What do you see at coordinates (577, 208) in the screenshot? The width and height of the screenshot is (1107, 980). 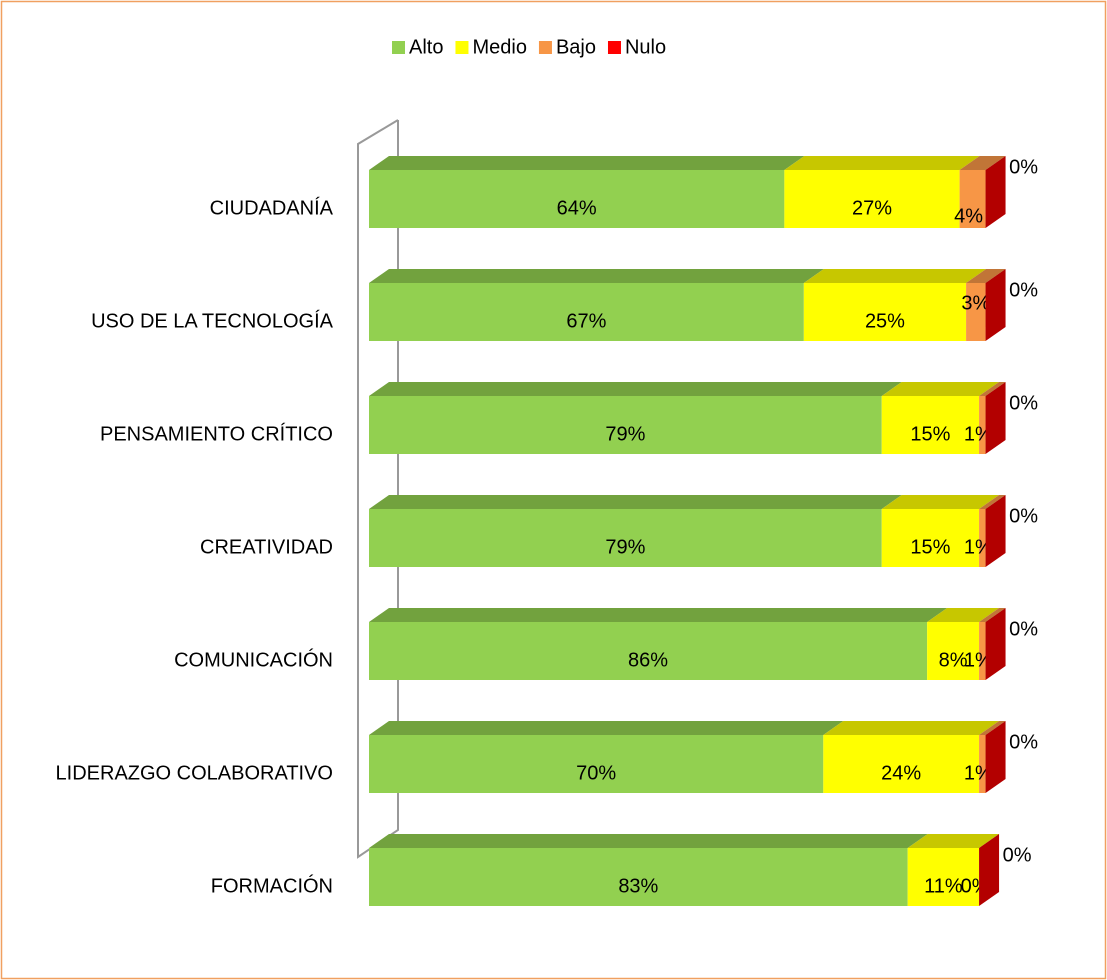 I see `data-label: 64%` at bounding box center [577, 208].